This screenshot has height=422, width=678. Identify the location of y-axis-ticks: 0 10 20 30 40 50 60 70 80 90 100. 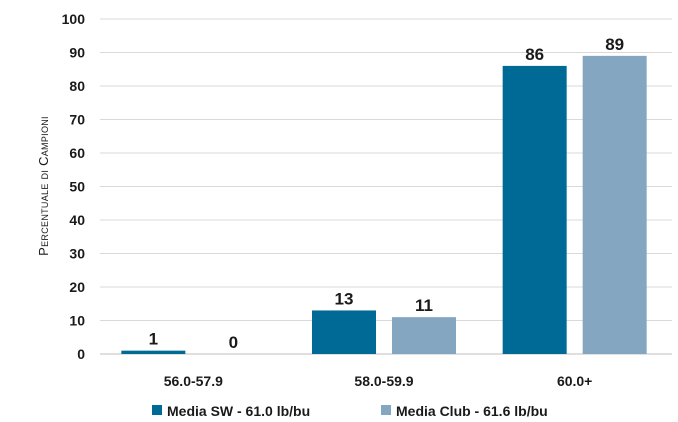
(74, 186).